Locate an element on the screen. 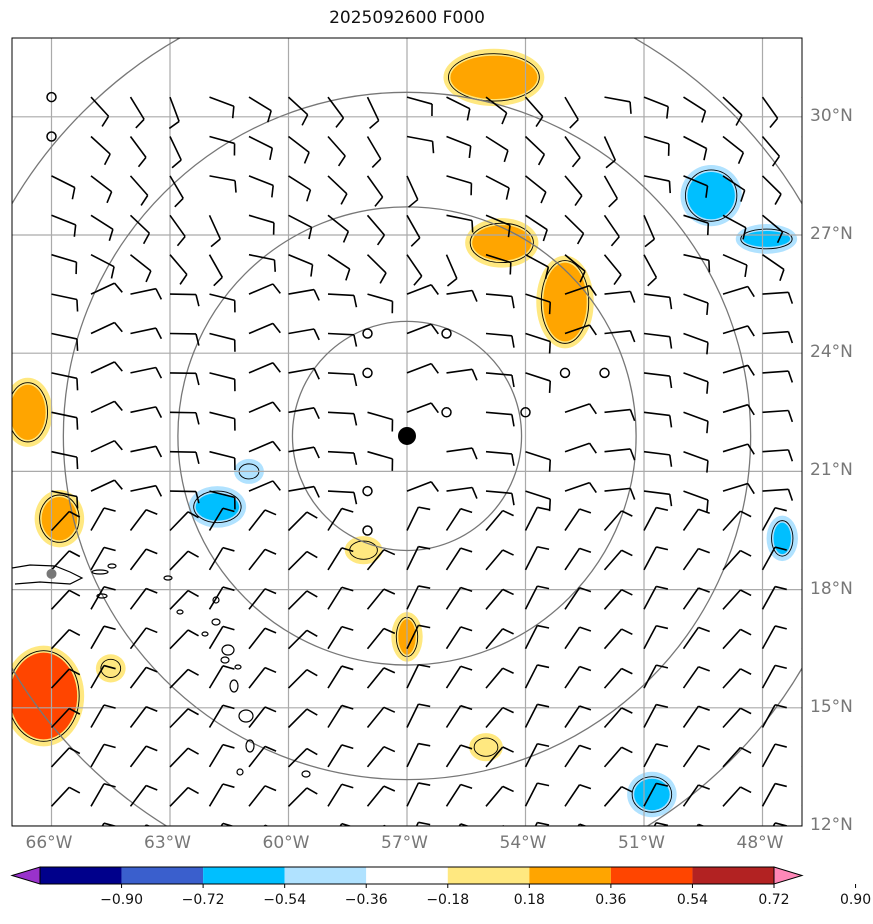 This screenshot has width=873, height=924. station-dot is located at coordinates (51, 573).